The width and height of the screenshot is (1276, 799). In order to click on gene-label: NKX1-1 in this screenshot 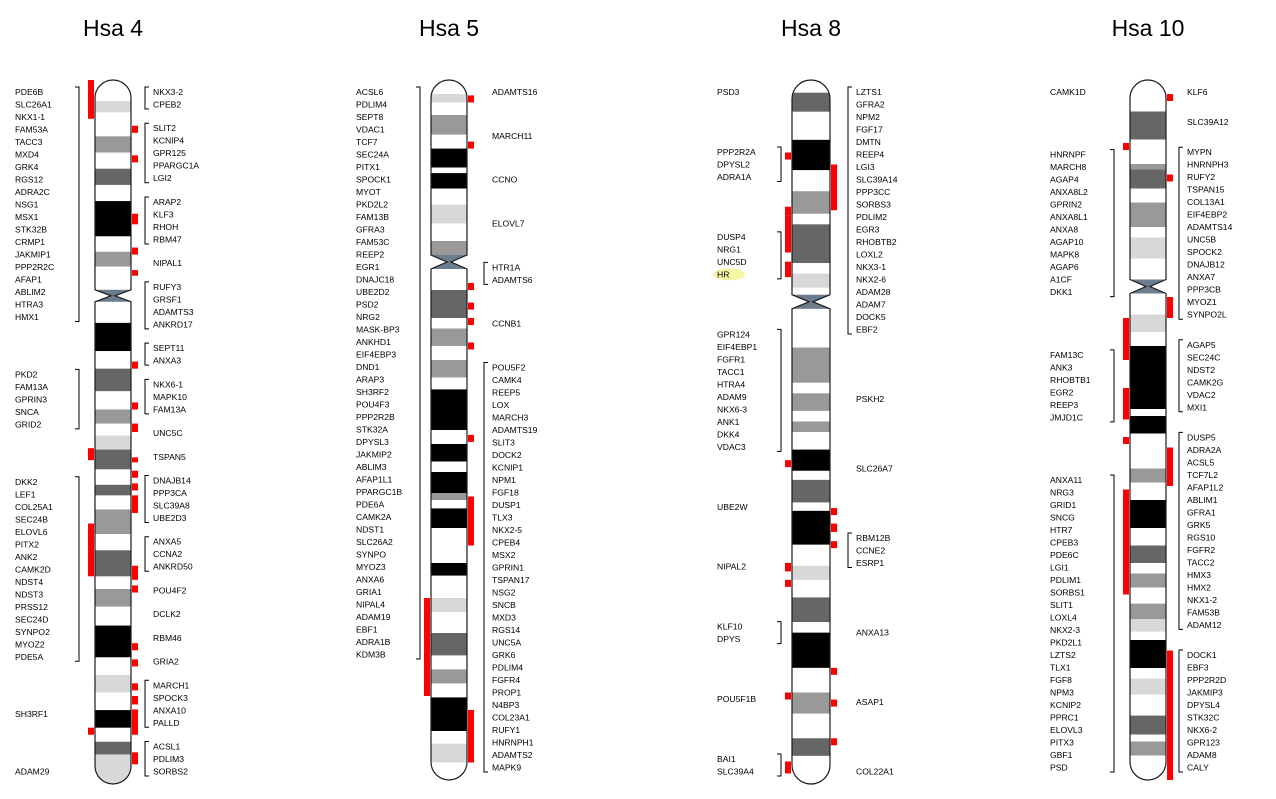, I will do `click(30, 117)`.